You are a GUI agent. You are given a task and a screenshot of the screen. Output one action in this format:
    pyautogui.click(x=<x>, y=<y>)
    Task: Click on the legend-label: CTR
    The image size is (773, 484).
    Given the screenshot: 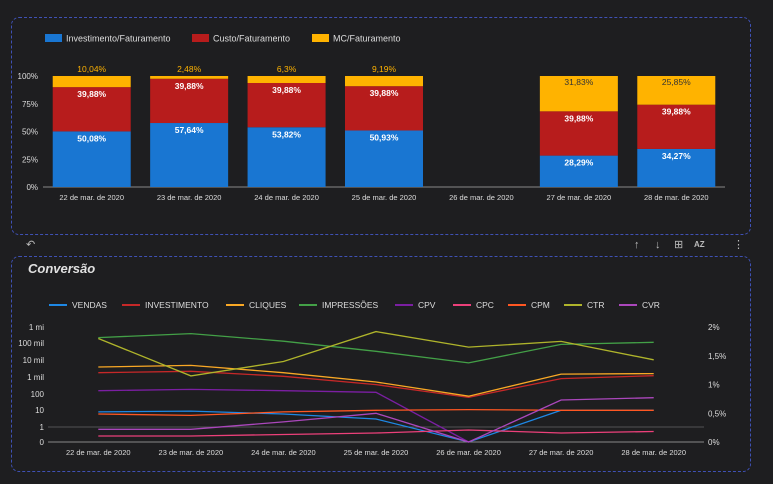 What is the action you would take?
    pyautogui.click(x=595, y=305)
    